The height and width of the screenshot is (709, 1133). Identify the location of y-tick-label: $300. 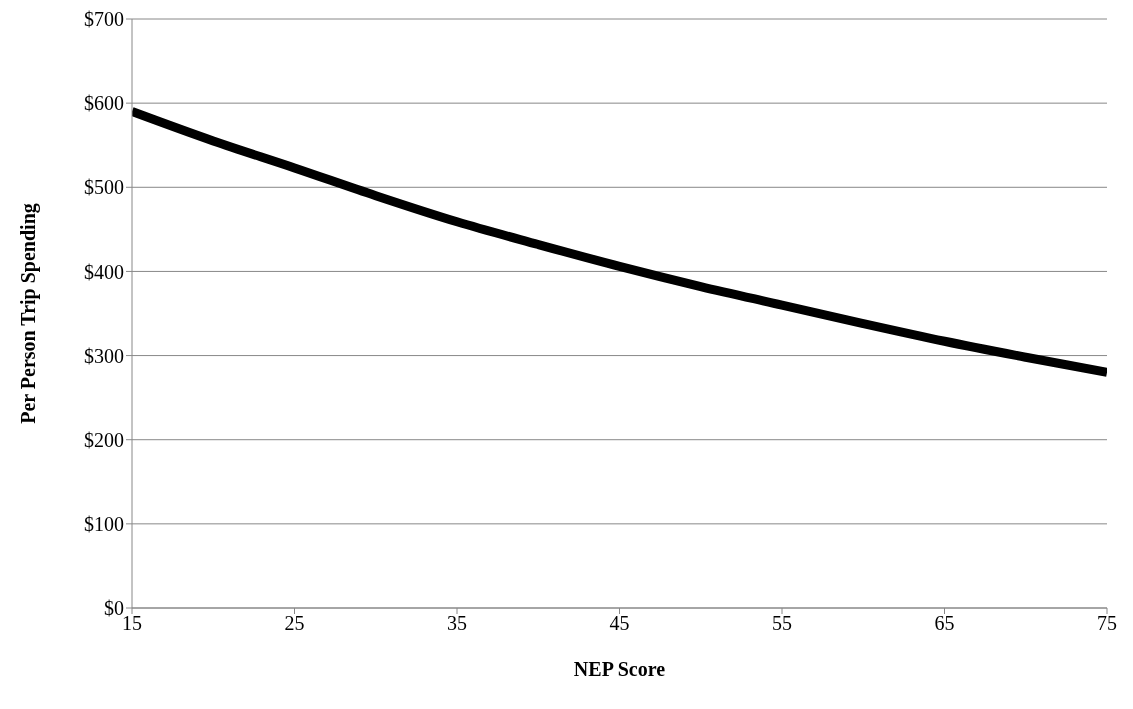
(104, 355).